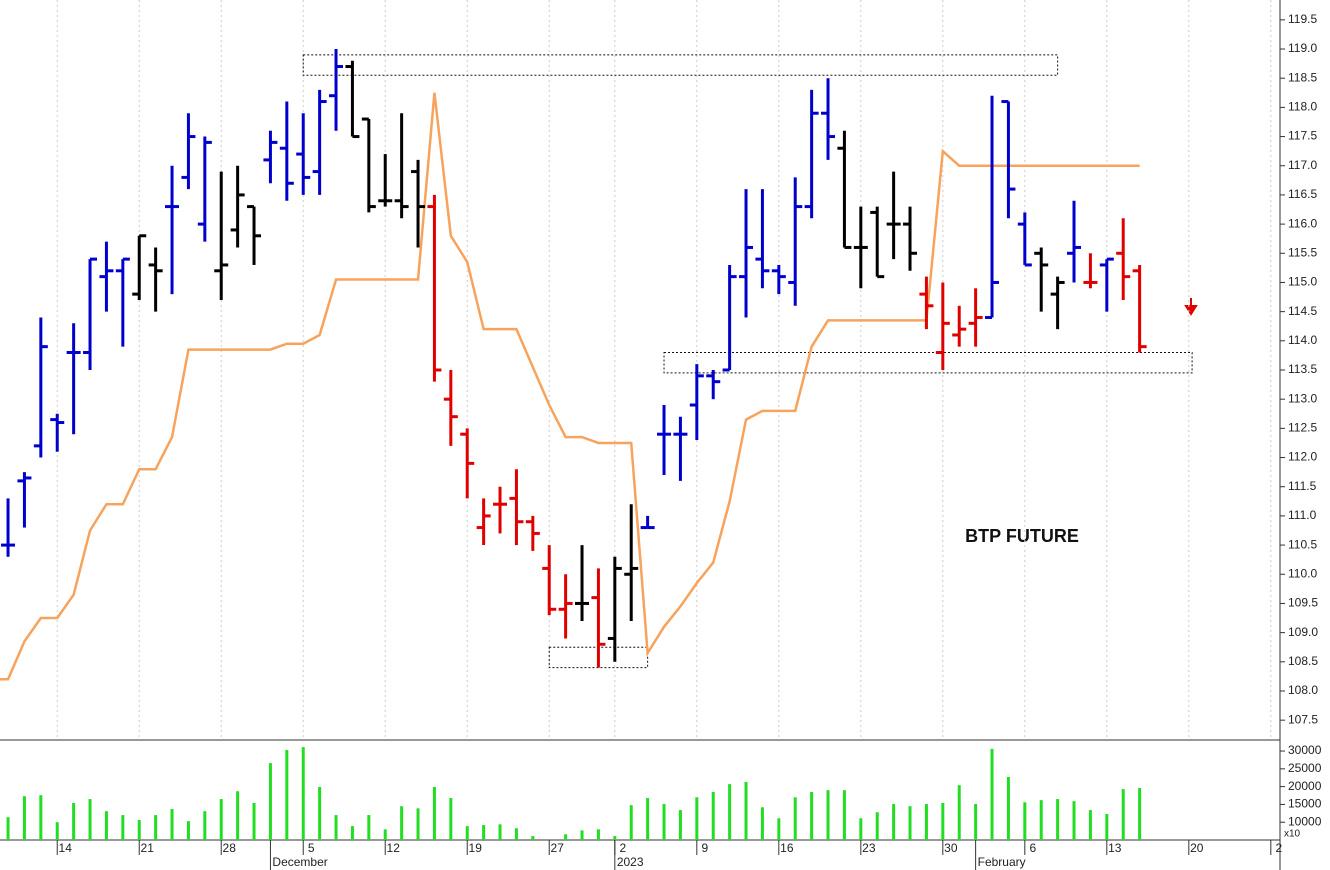  What do you see at coordinates (1302, 486) in the screenshot?
I see `y-tick-label: 111.5` at bounding box center [1302, 486].